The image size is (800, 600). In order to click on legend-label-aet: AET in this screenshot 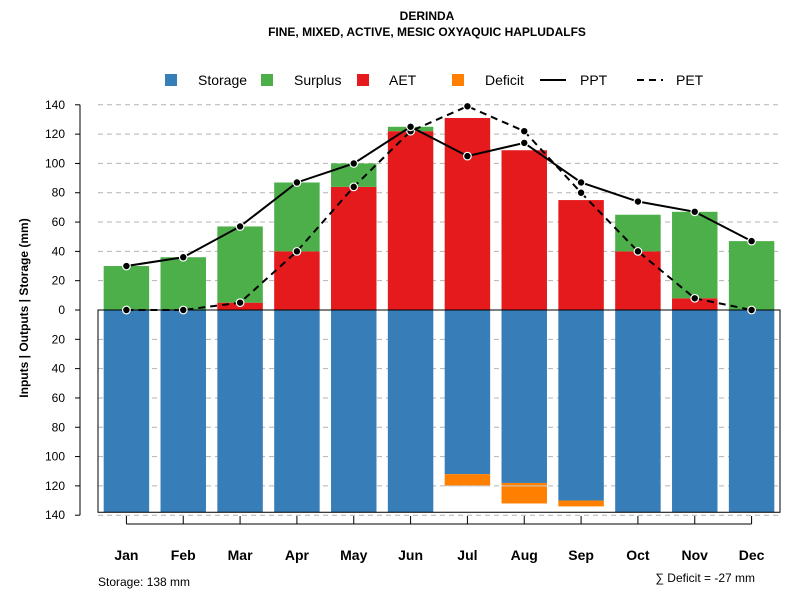, I will do `click(403, 80)`.